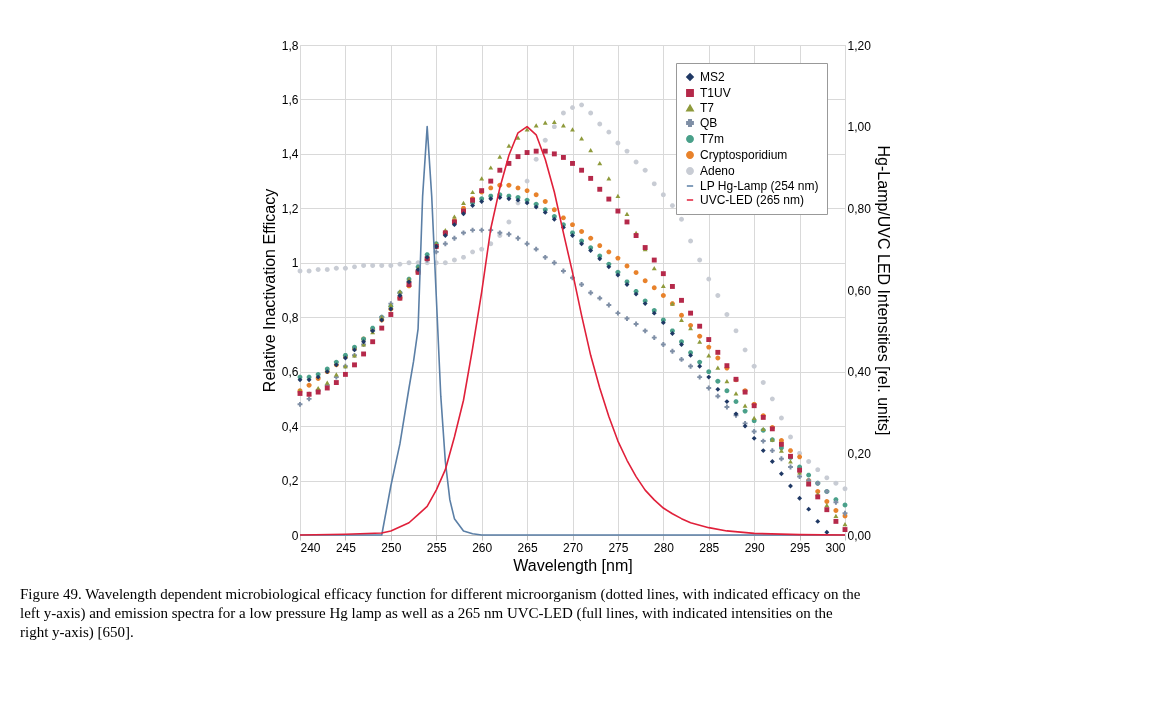  Describe the element at coordinates (391, 547) in the screenshot. I see `x-tick-label: 250` at that location.